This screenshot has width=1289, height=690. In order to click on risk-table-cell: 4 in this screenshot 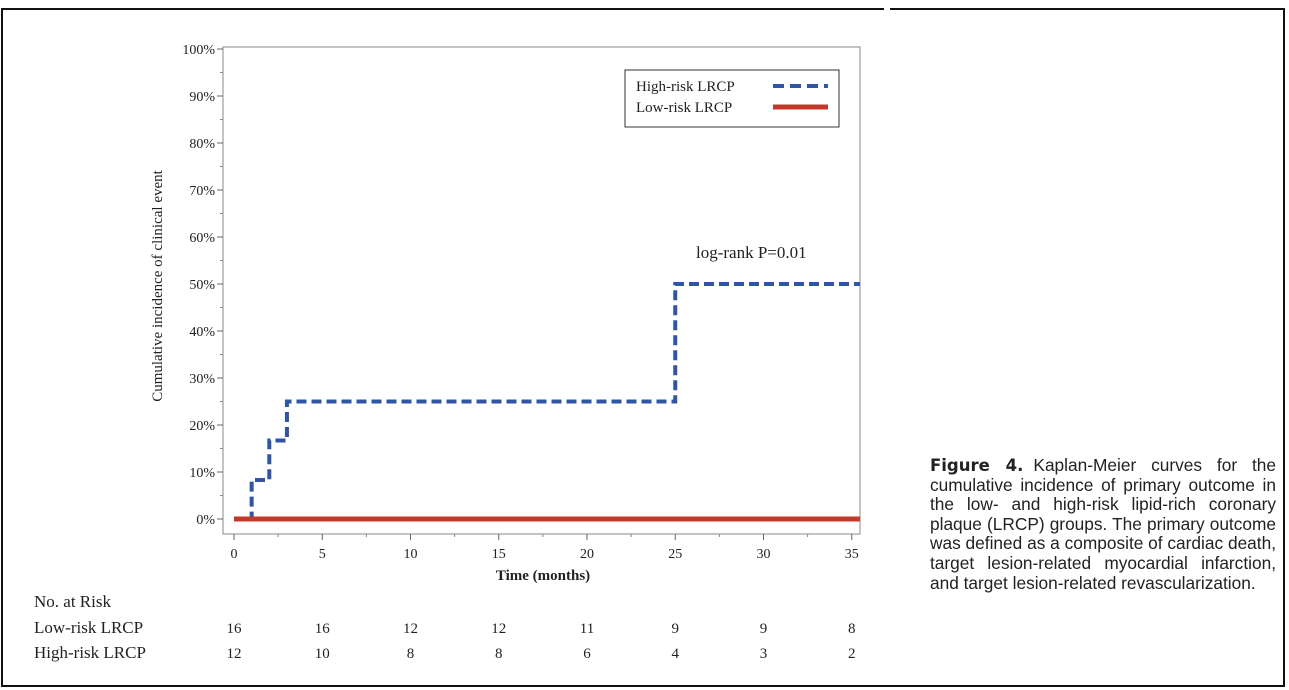, I will do `click(676, 654)`.